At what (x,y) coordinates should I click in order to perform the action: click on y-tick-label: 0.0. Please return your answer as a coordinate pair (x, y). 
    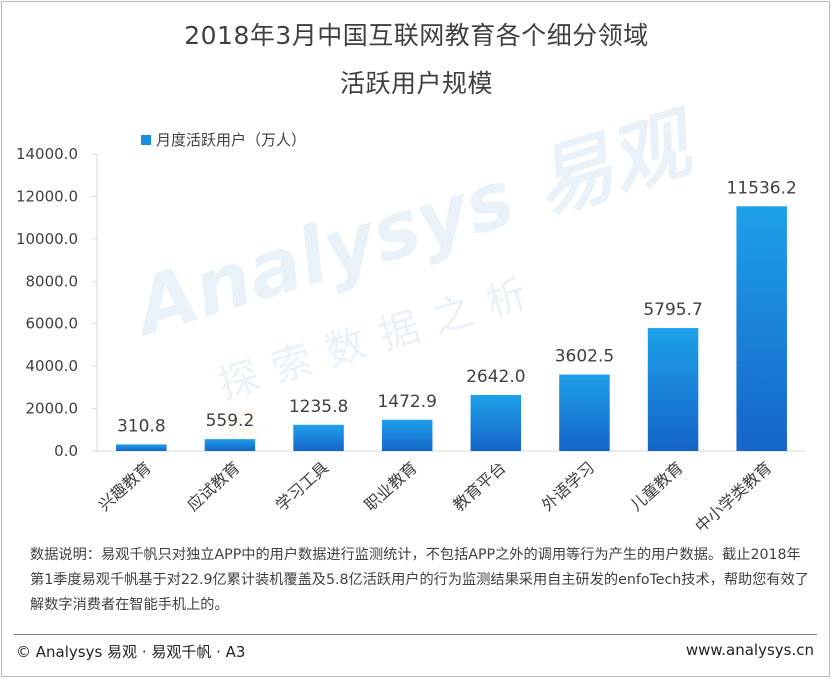
    Looking at the image, I should click on (66, 451).